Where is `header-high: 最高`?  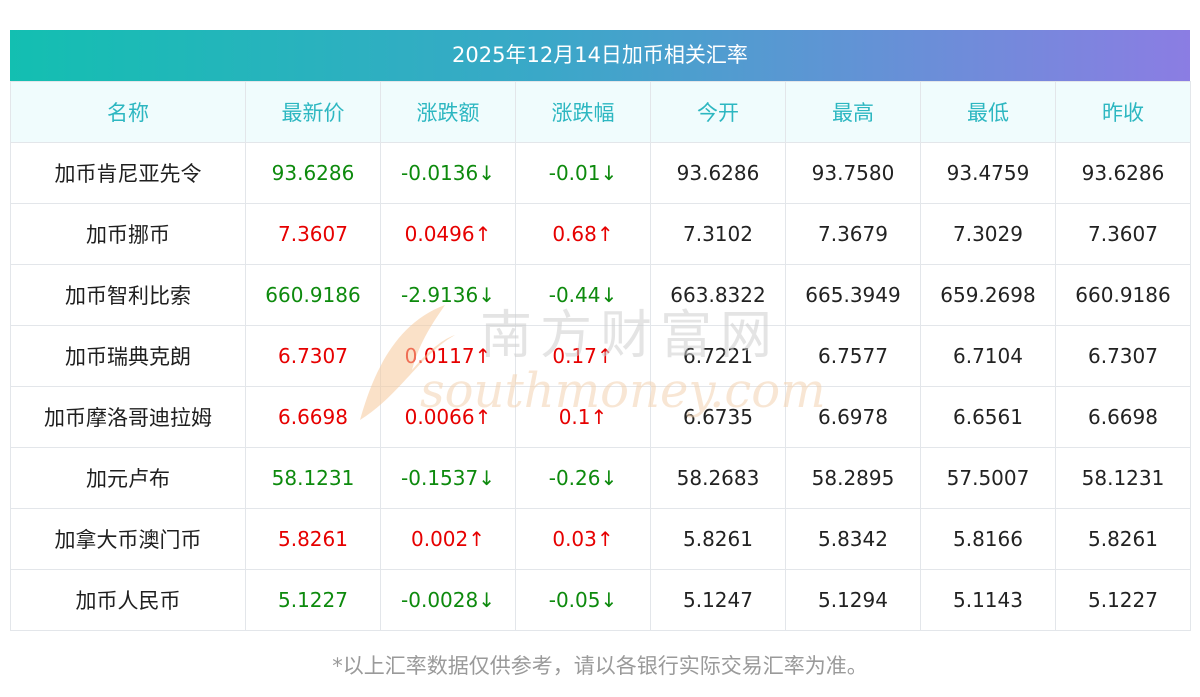
header-high: 最高 is located at coordinates (853, 112).